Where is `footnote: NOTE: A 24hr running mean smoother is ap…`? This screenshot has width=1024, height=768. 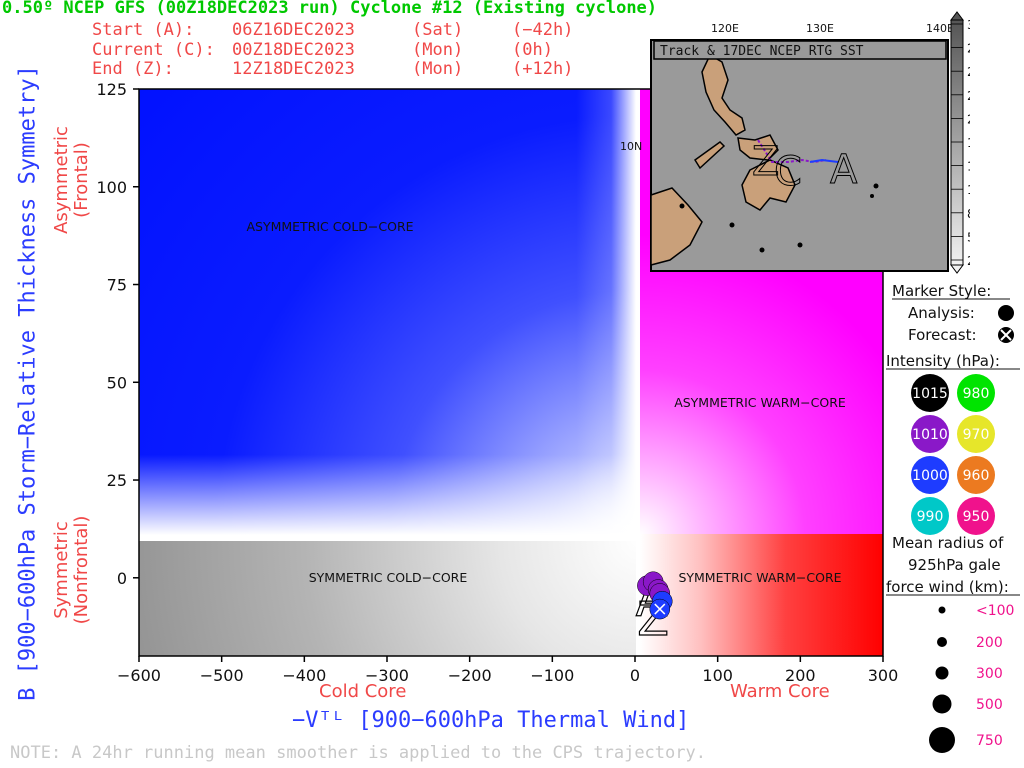 footnote: NOTE: A 24hr running mean smoother is ap… is located at coordinates (358, 753).